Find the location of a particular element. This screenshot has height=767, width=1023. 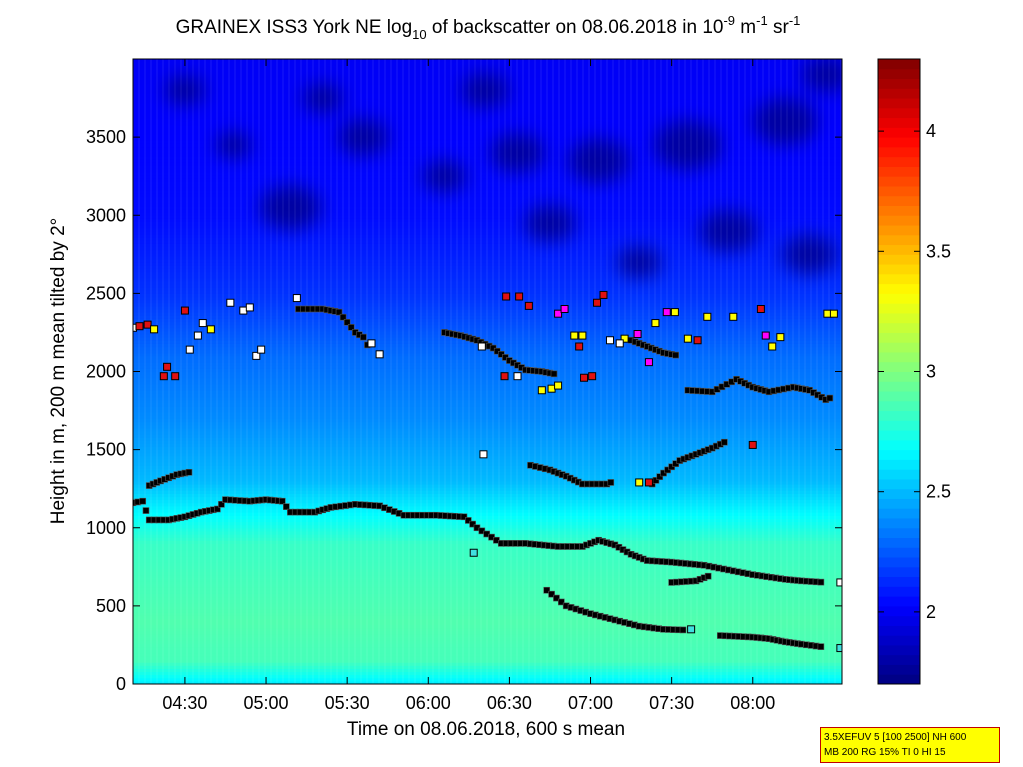

y-tick-label: 0 is located at coordinates (121, 684).